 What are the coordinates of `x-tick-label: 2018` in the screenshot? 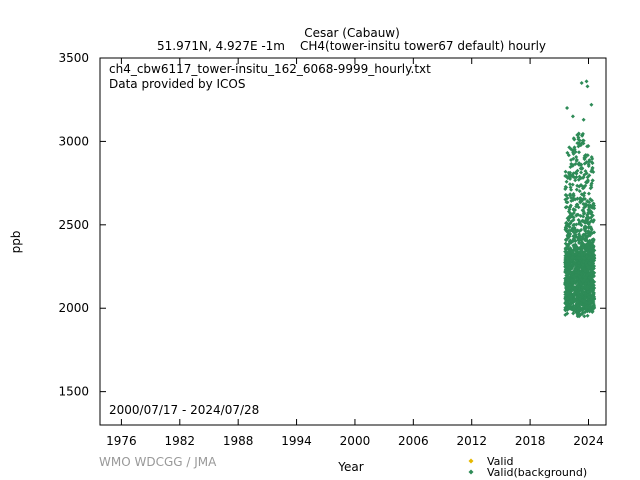 It's located at (530, 441).